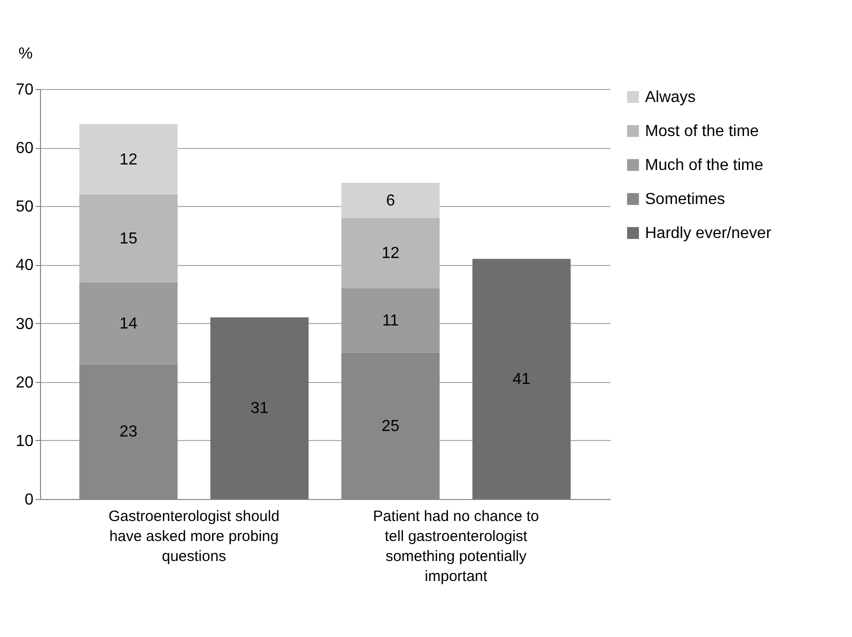 The image size is (852, 637). Describe the element at coordinates (25, 207) in the screenshot. I see `y-tick-label: 50` at that location.